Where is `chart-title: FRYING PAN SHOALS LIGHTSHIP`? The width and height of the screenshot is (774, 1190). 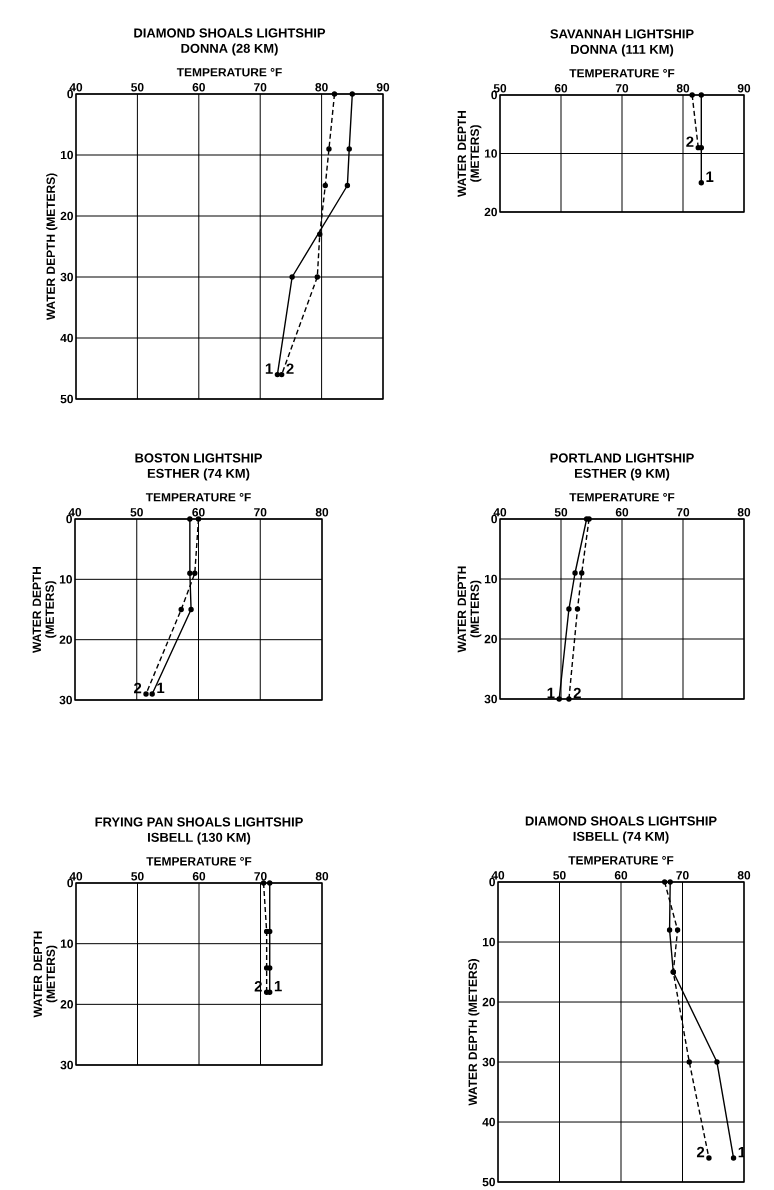 chart-title: FRYING PAN SHOALS LIGHTSHIP is located at coordinates (199, 822).